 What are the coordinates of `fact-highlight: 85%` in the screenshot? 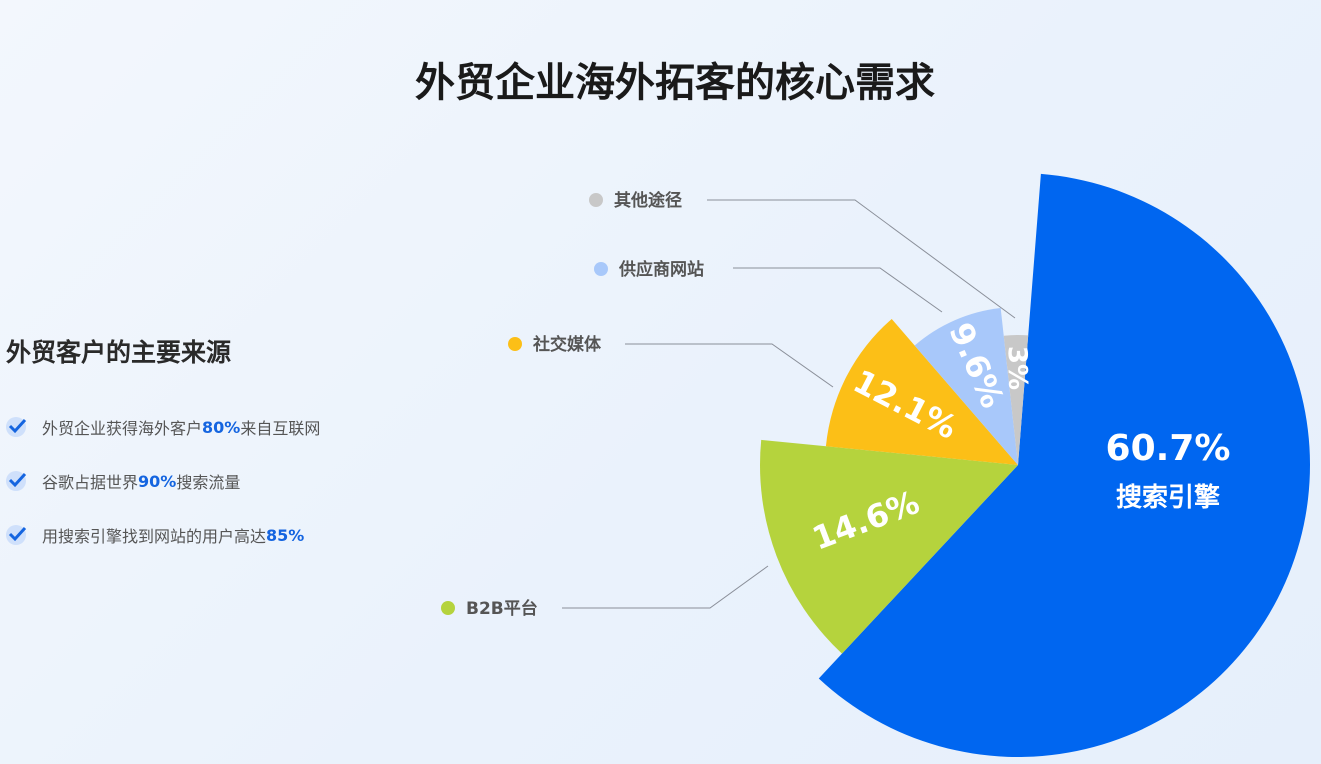 It's located at (285, 535).